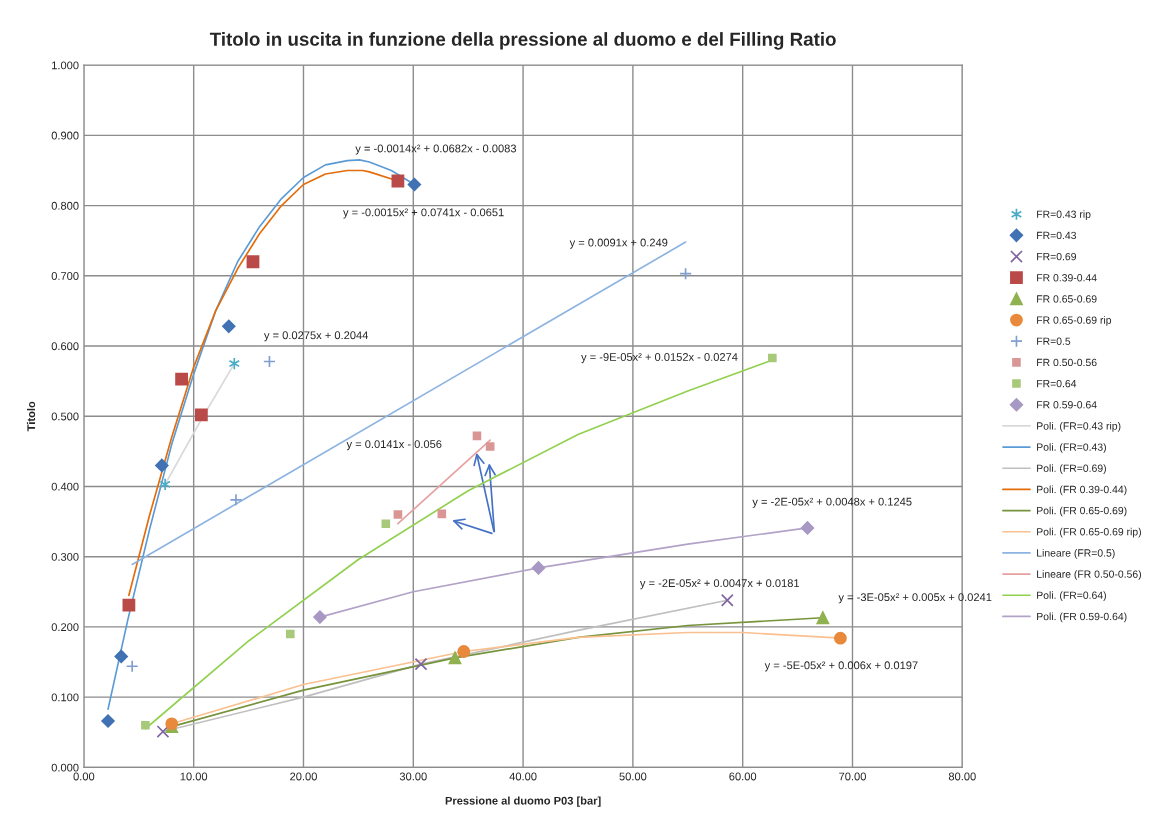 Image resolution: width=1165 pixels, height=835 pixels. I want to click on legend-label: Poli. (FR 0.65-0.69), so click(1082, 511).